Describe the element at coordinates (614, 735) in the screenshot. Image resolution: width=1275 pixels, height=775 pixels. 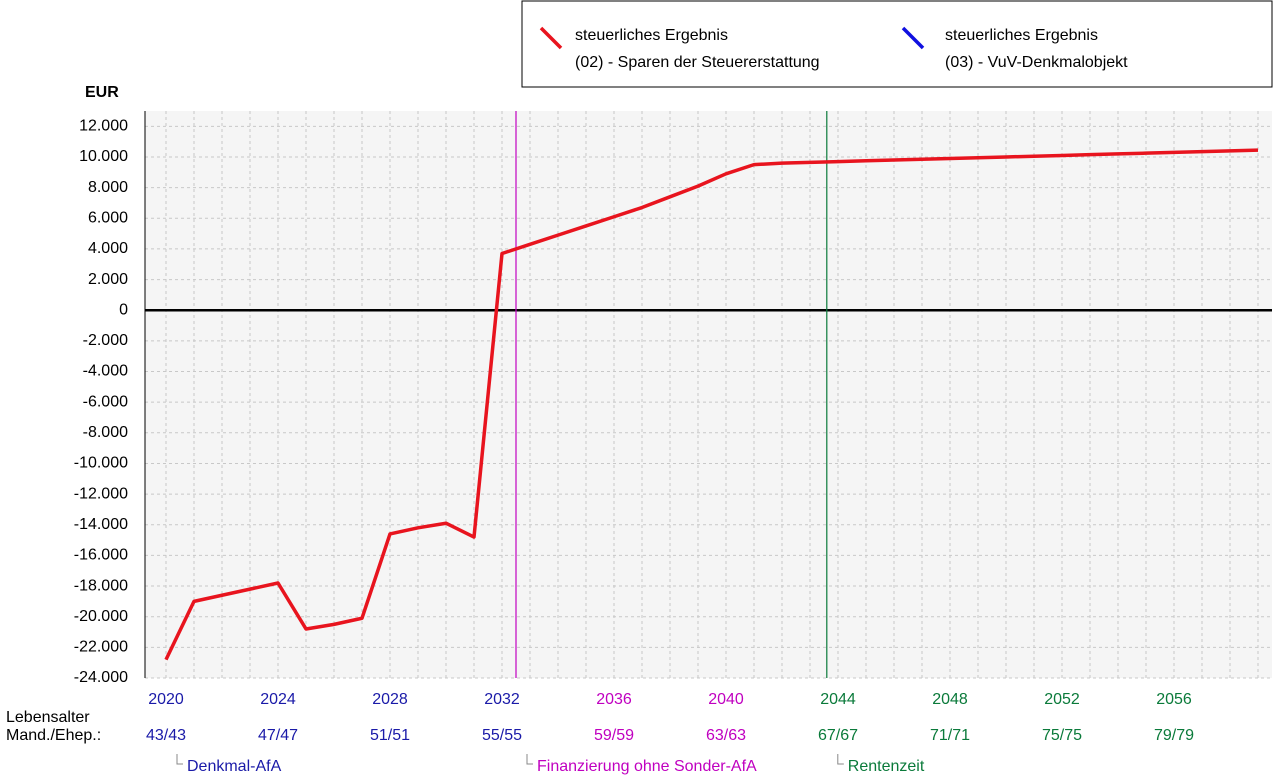
I see `age-label: 59/59` at that location.